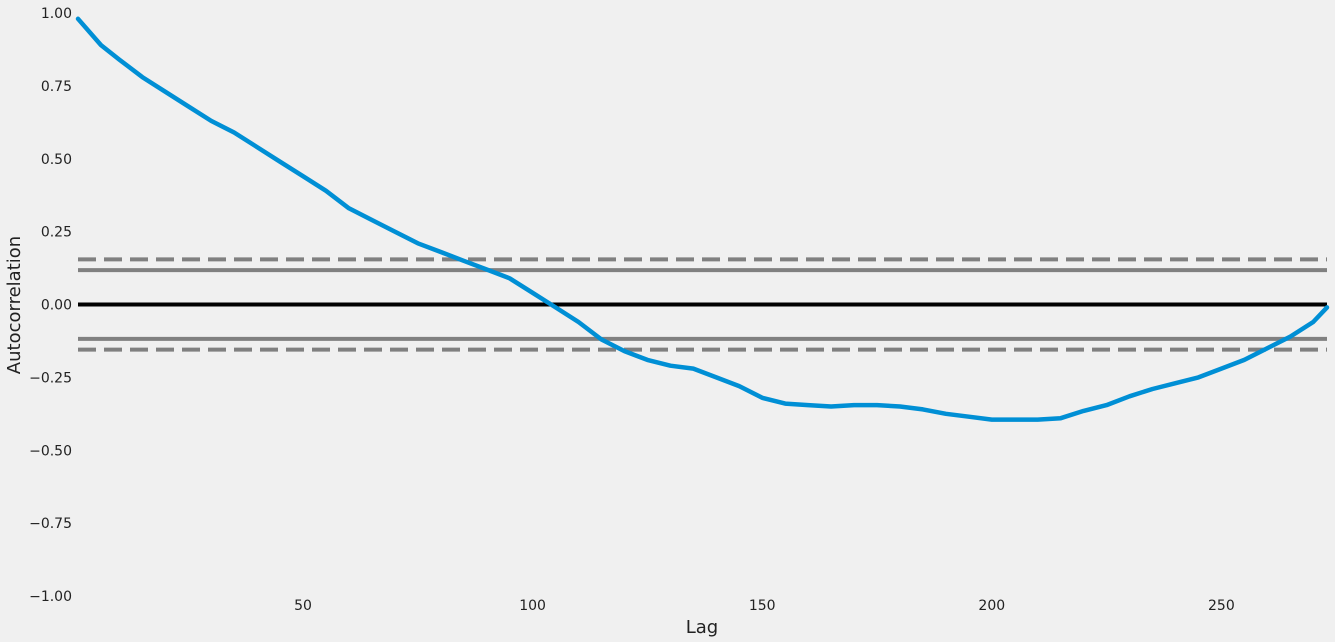 The height and width of the screenshot is (642, 1335). I want to click on y-axis-ticks: −1.00 −0.75 −0.50 −0.25 0.00 0.25 0.50 0.75 1.00, so click(50, 305).